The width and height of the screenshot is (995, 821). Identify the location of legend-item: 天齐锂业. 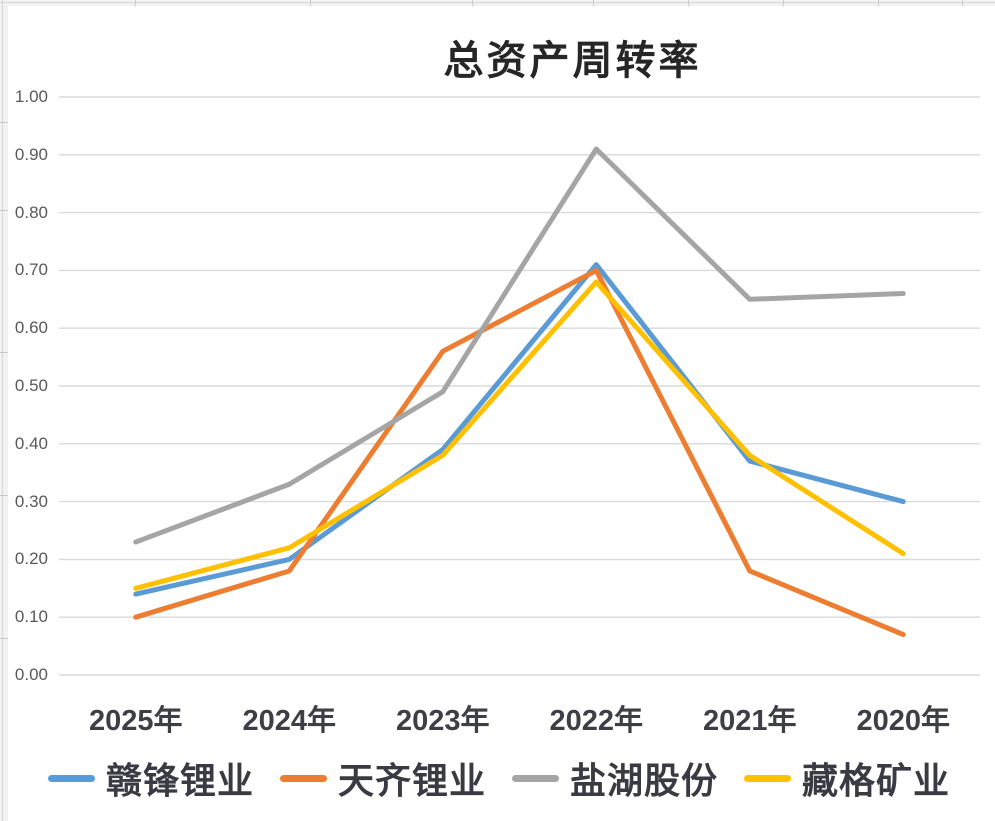
(382, 778).